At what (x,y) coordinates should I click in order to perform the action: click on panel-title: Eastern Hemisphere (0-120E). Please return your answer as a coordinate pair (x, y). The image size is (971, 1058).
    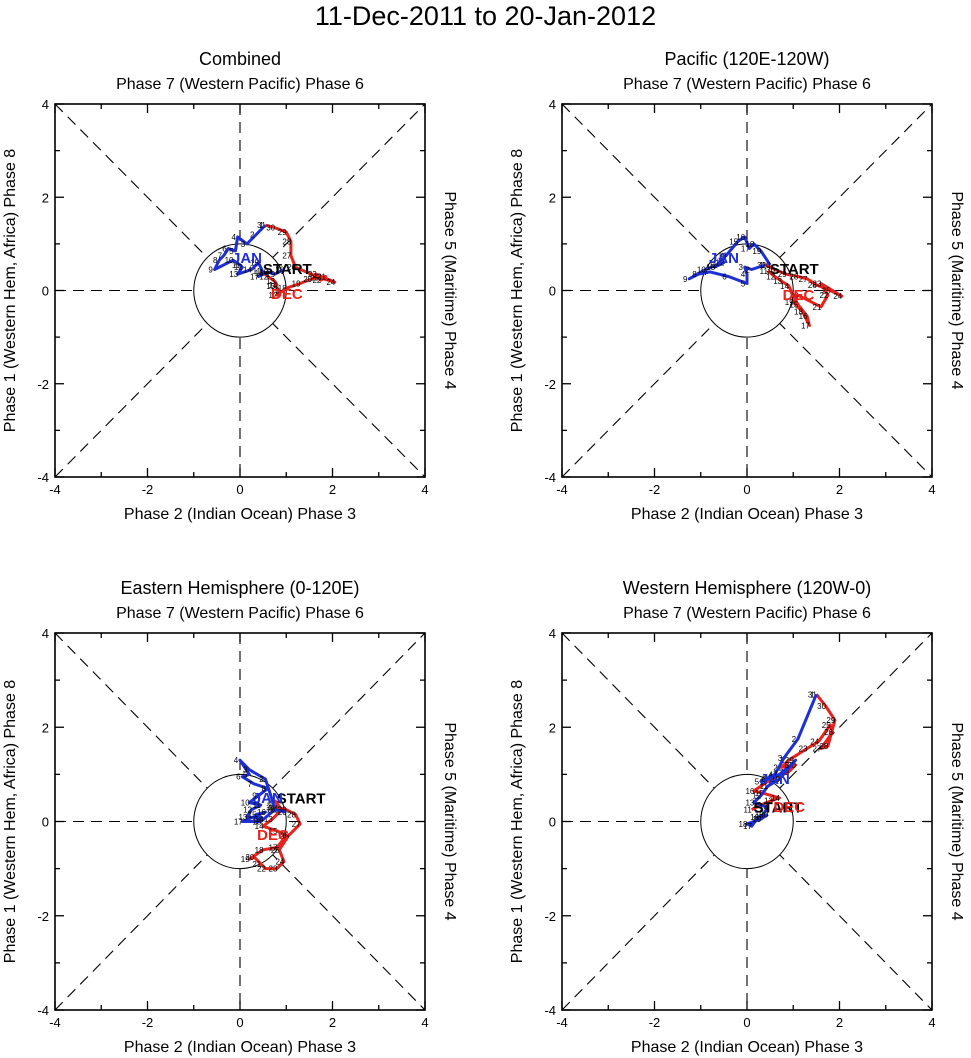
    Looking at the image, I should click on (239, 588).